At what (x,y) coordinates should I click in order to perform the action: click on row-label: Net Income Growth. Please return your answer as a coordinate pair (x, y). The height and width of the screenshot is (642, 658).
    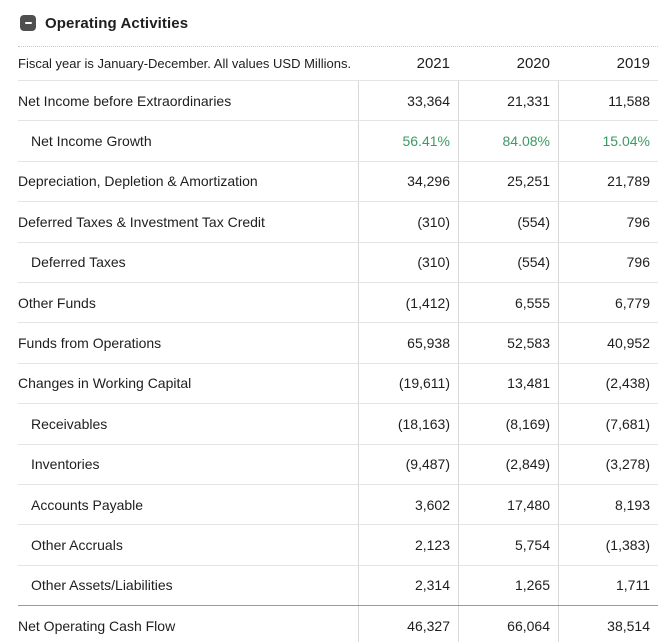
    Looking at the image, I should click on (91, 141).